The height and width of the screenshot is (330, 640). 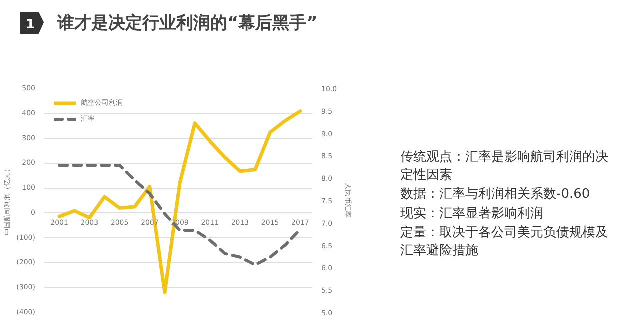 What do you see at coordinates (504, 241) in the screenshot?
I see `text: 定量：取决于各公司美元负债规模及汇率避险措施` at bounding box center [504, 241].